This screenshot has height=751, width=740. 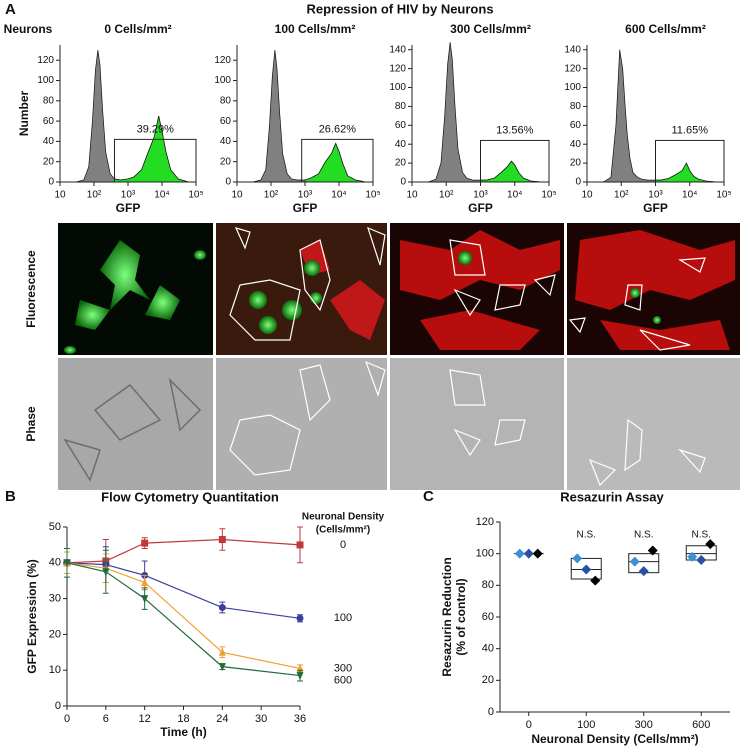 I want to click on x-label: Time (h), so click(x=183, y=732).